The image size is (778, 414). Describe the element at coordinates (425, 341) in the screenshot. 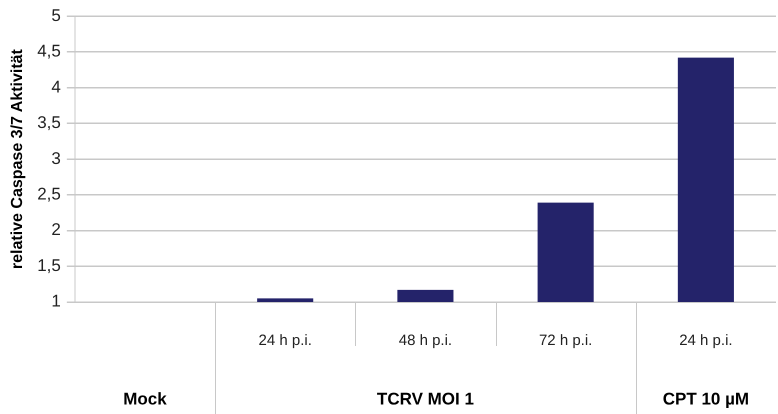

I see `x-tick-label: 48 h p.i.` at that location.